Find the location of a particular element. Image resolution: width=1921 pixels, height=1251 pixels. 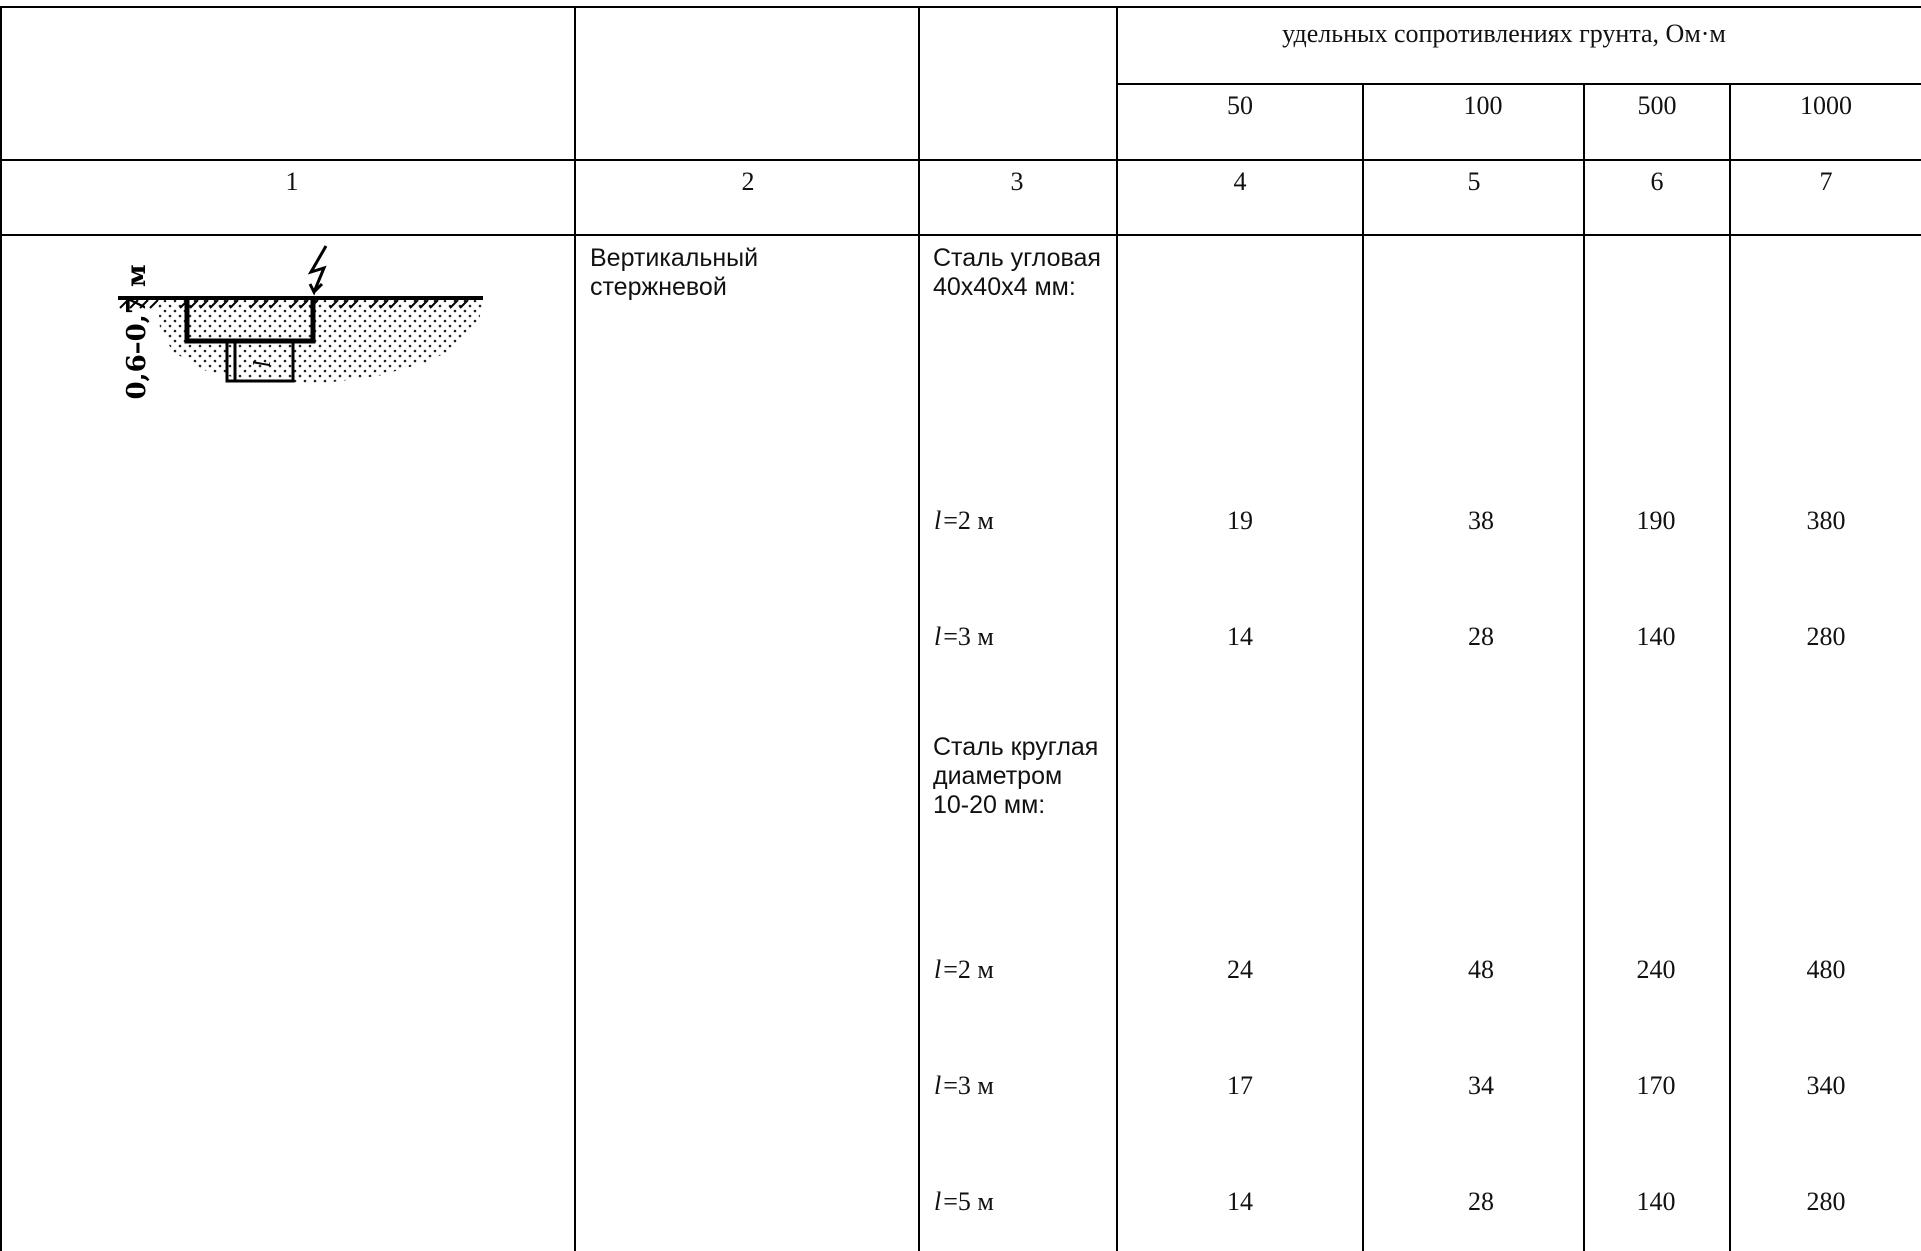

column-number: 7 is located at coordinates (1826, 181).